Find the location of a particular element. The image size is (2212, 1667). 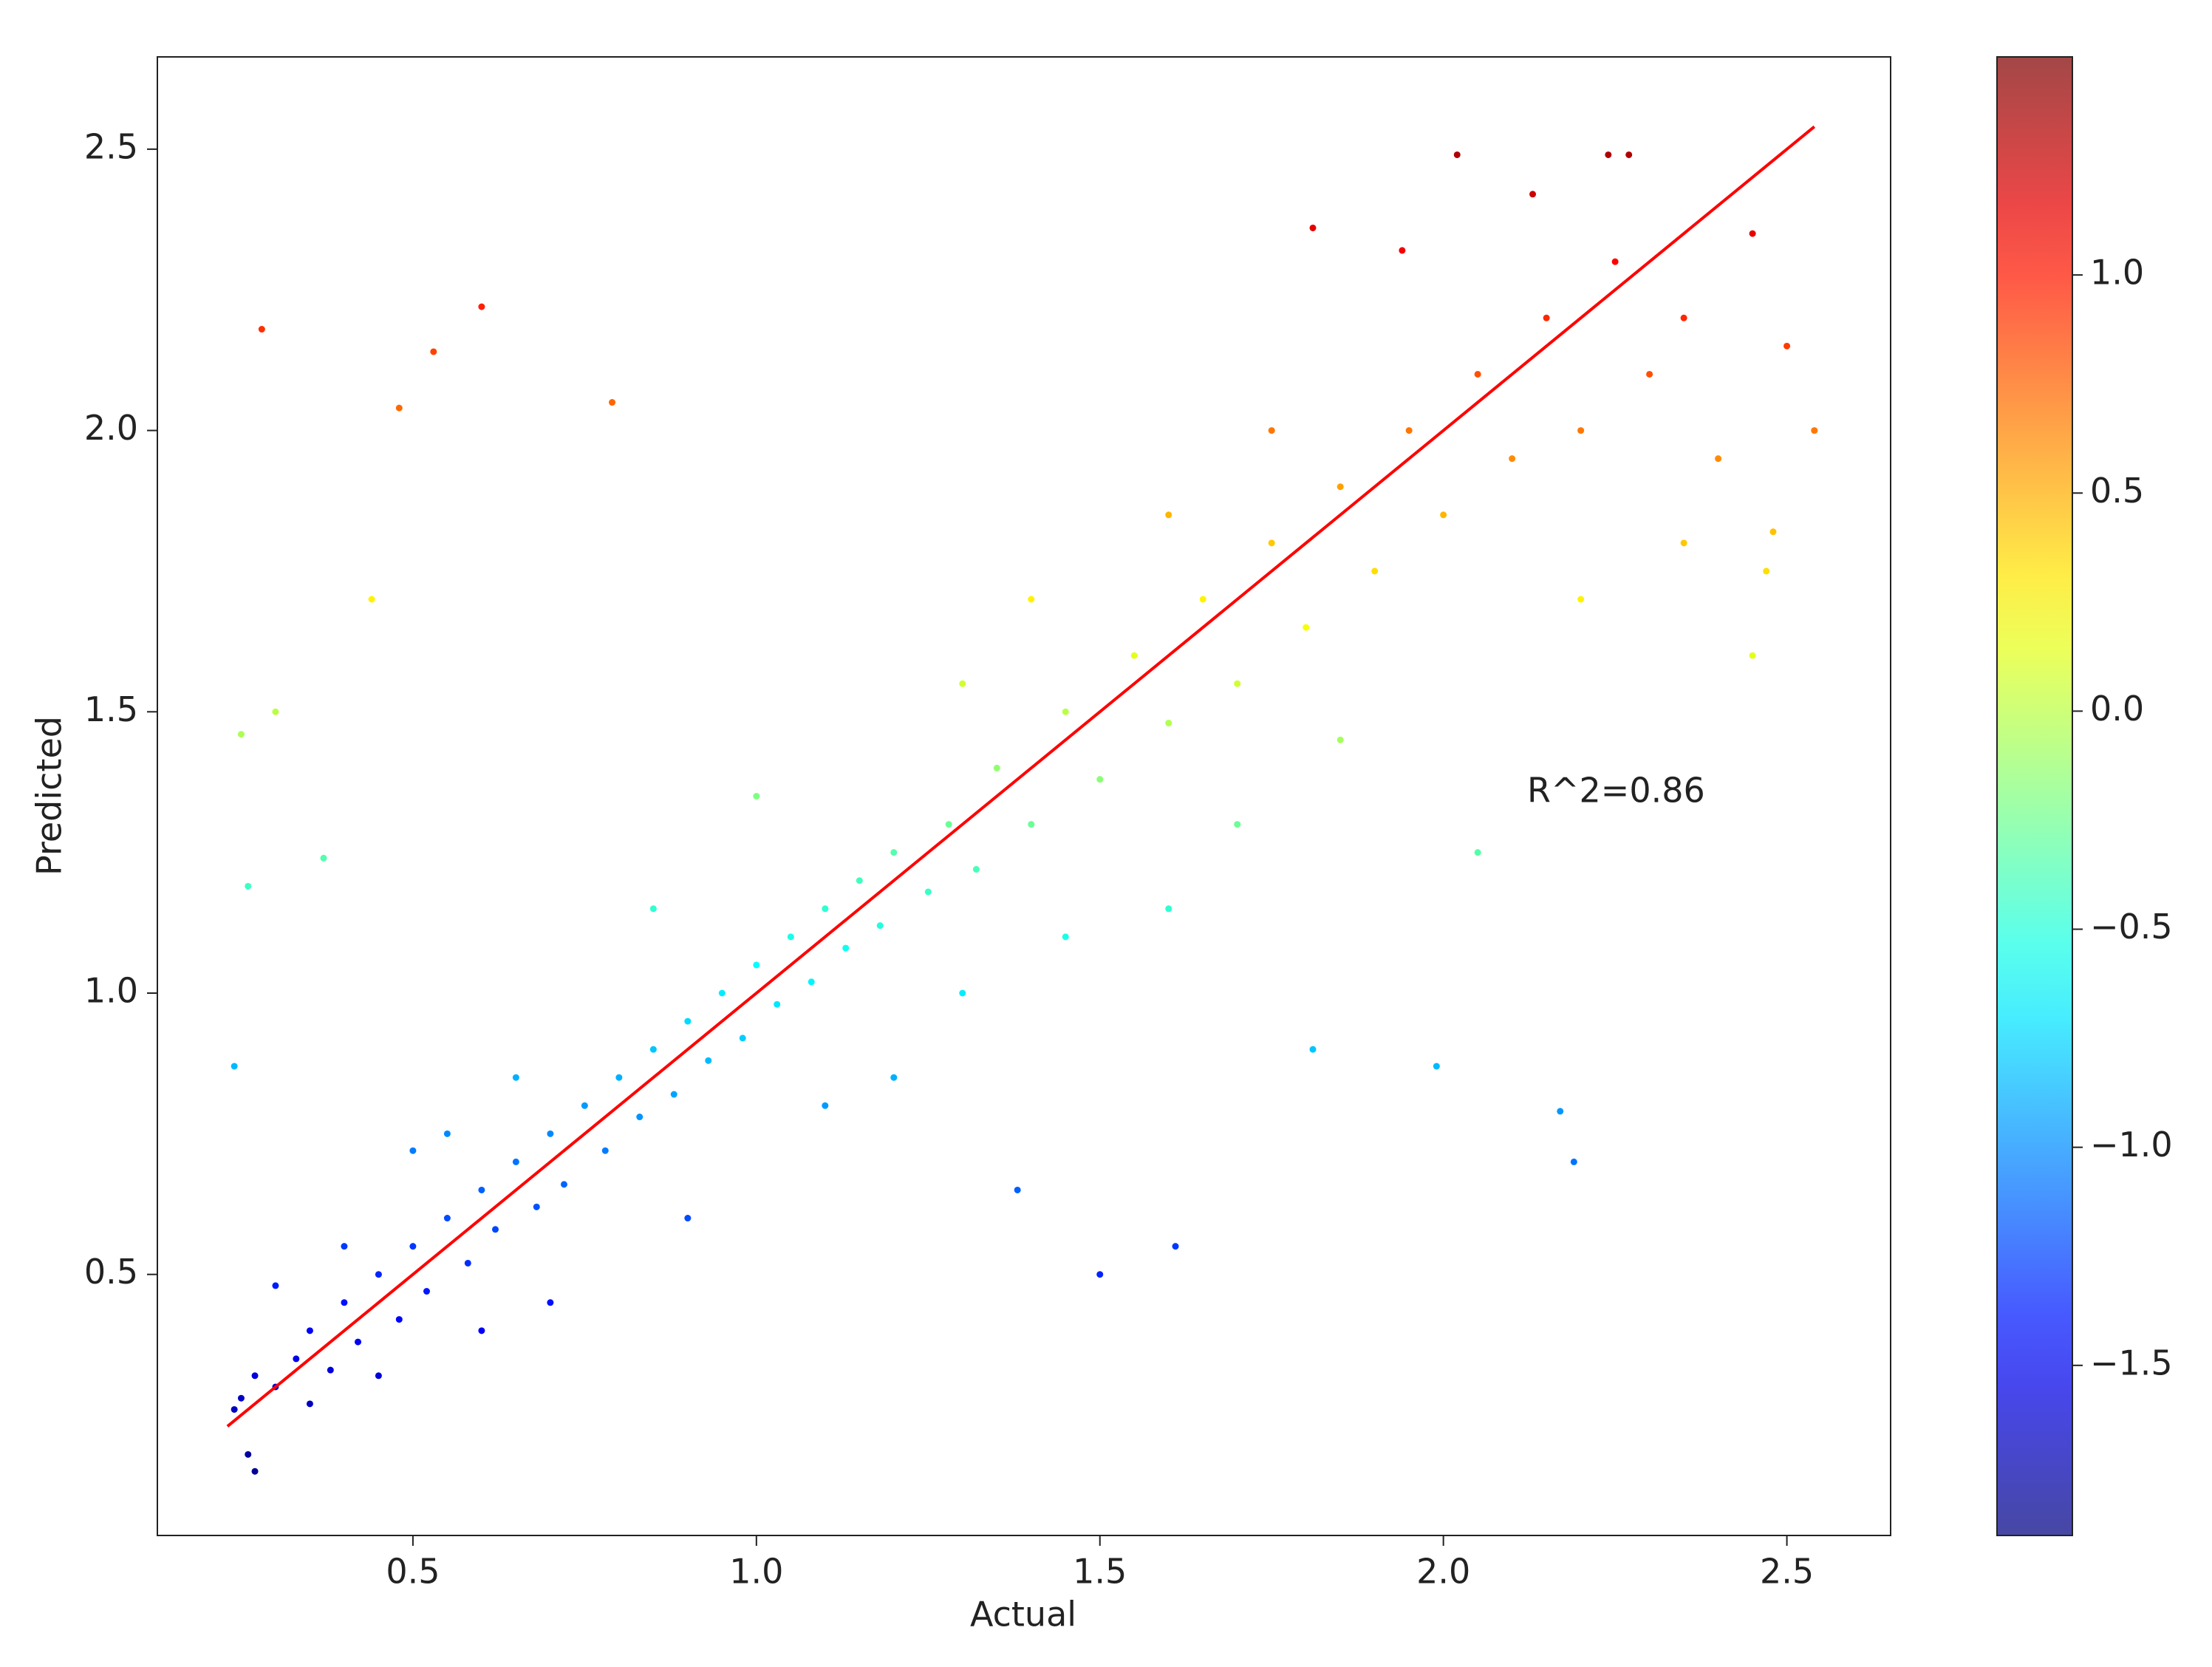

x-tick-label: 2.5 is located at coordinates (1787, 1572).